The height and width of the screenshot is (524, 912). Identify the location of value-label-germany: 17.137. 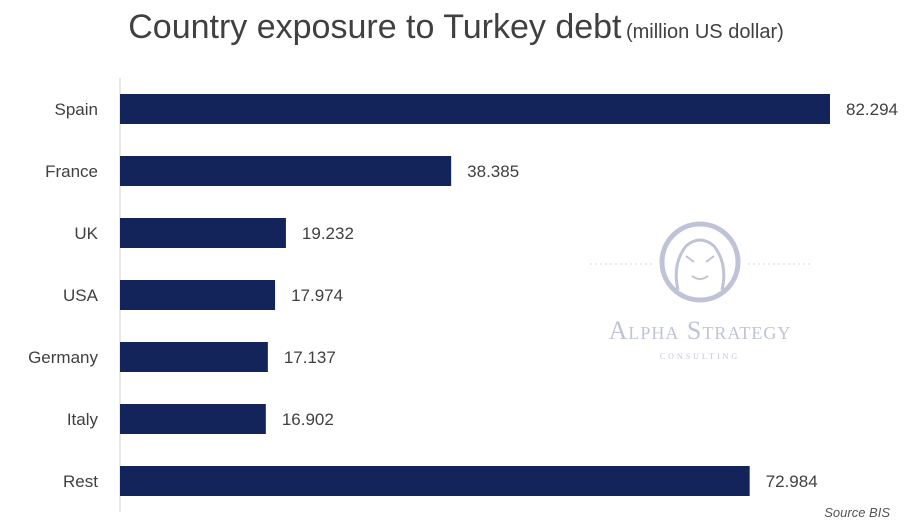
(310, 357).